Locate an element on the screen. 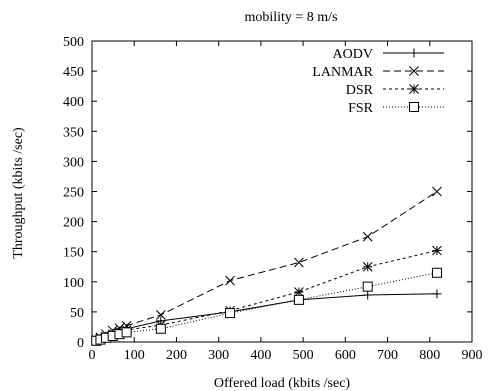  series-aodv is located at coordinates (266, 317).